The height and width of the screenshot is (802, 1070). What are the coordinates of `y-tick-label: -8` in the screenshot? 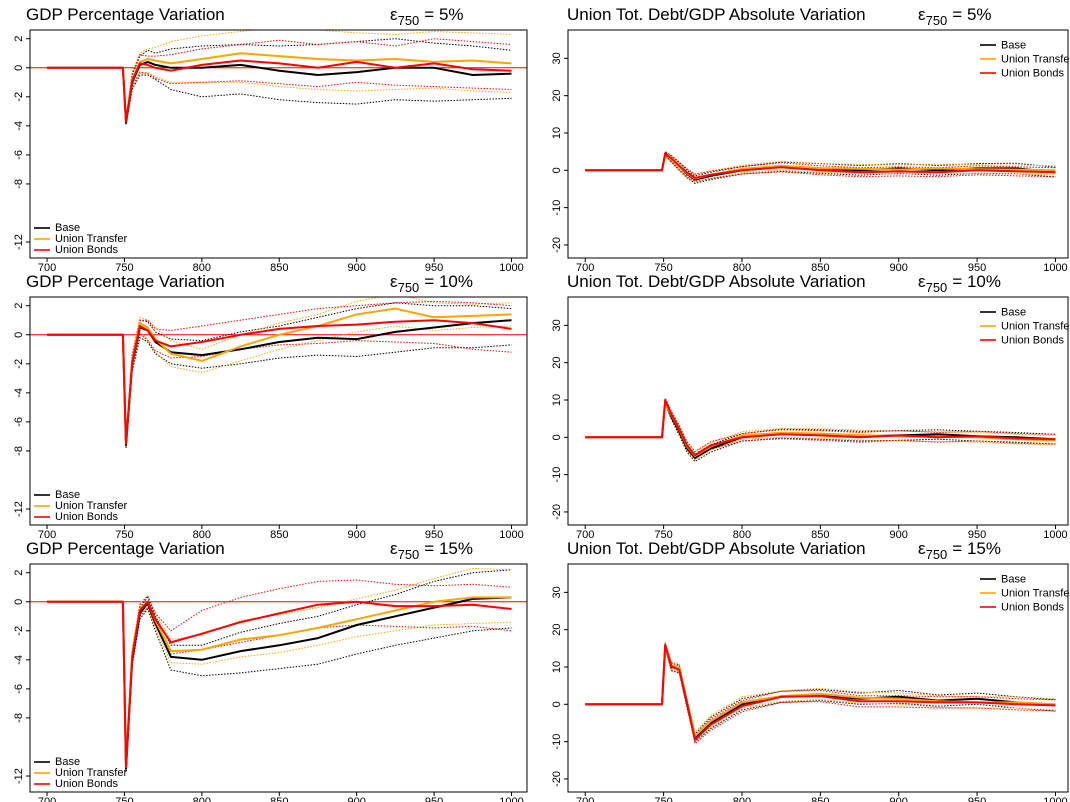 It's located at (19, 718).